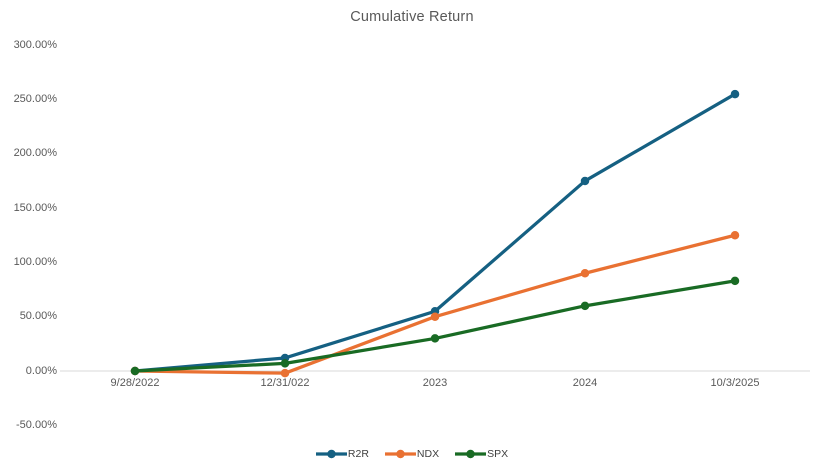 Image resolution: width=824 pixels, height=468 pixels. I want to click on y-tick-label: -50.00%, so click(36, 424).